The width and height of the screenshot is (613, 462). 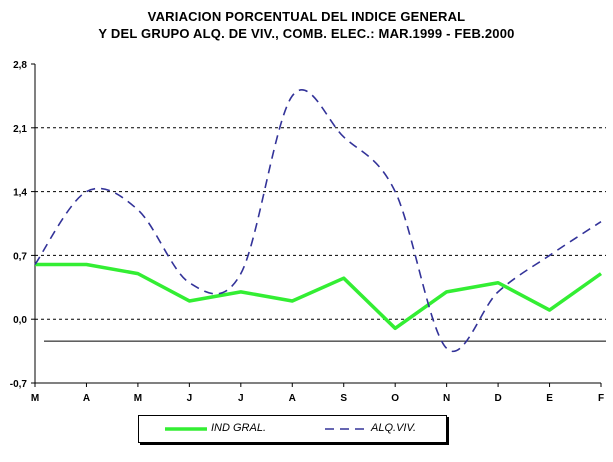 I want to click on x-tick-label: S, so click(x=343, y=398).